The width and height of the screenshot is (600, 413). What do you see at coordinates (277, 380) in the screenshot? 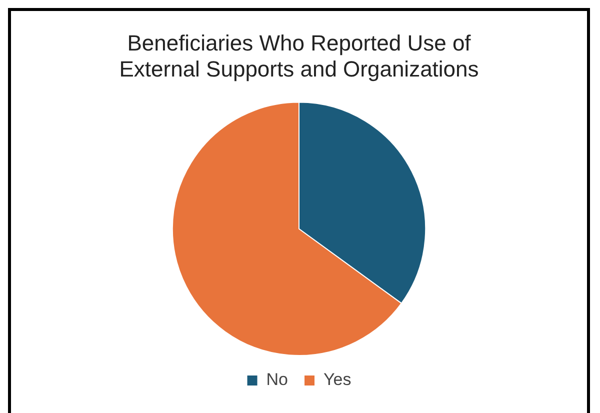
I see `legend-label: No` at bounding box center [277, 380].